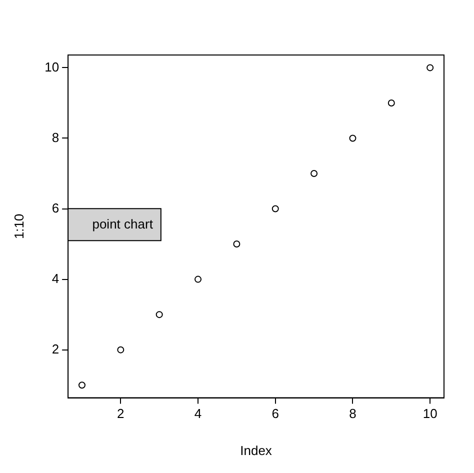 The height and width of the screenshot is (473, 474). Describe the element at coordinates (18, 227) in the screenshot. I see `y-axis-title: 1:10` at that location.